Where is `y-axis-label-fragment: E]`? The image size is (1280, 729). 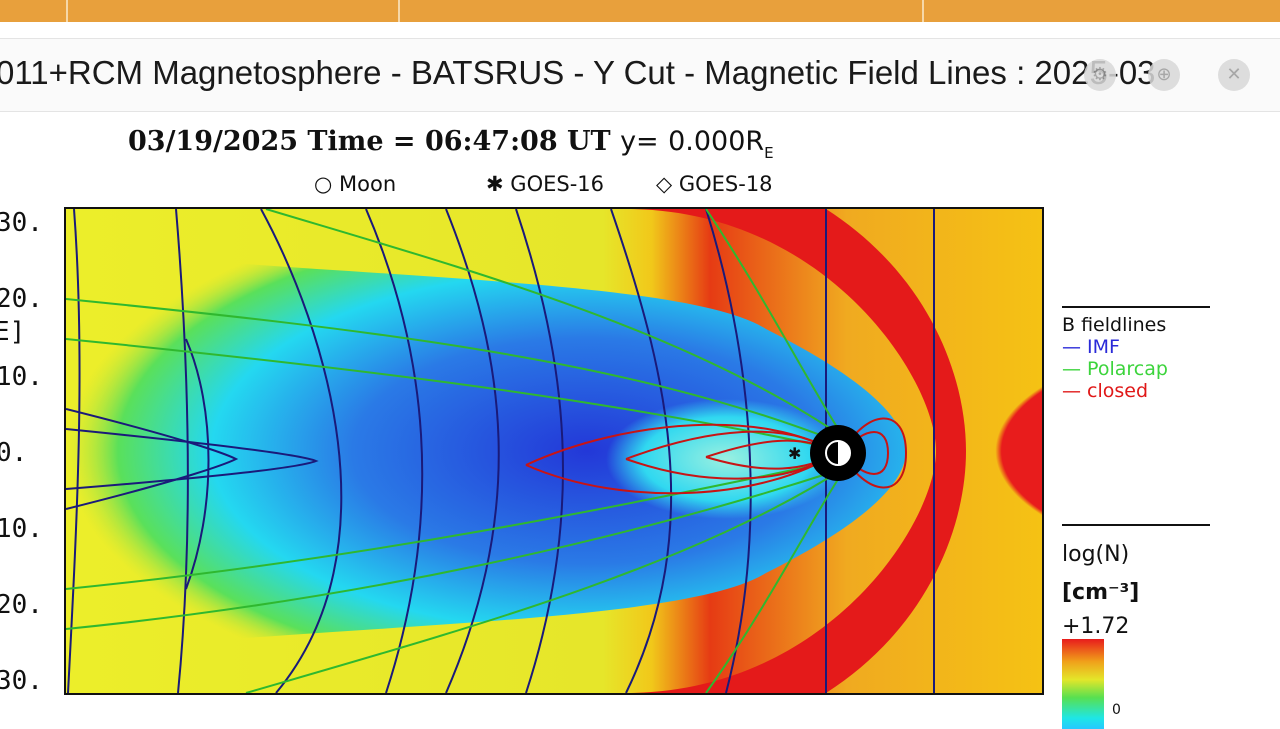 y-axis-label-fragment: E] is located at coordinates (13, 332).